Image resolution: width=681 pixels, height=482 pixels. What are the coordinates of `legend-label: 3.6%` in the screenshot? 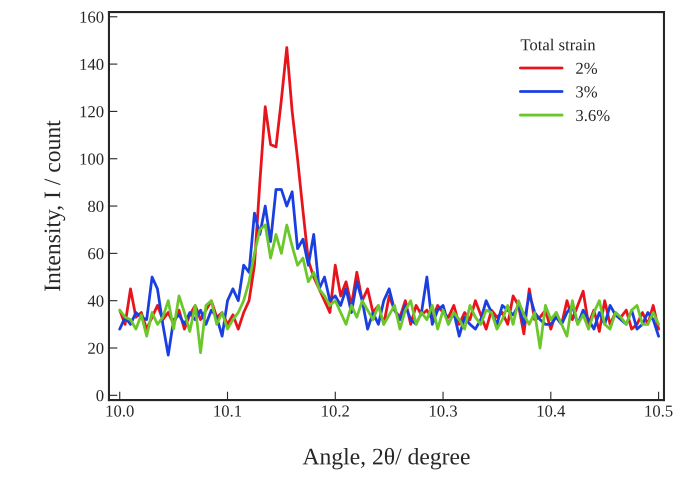 It's located at (593, 116).